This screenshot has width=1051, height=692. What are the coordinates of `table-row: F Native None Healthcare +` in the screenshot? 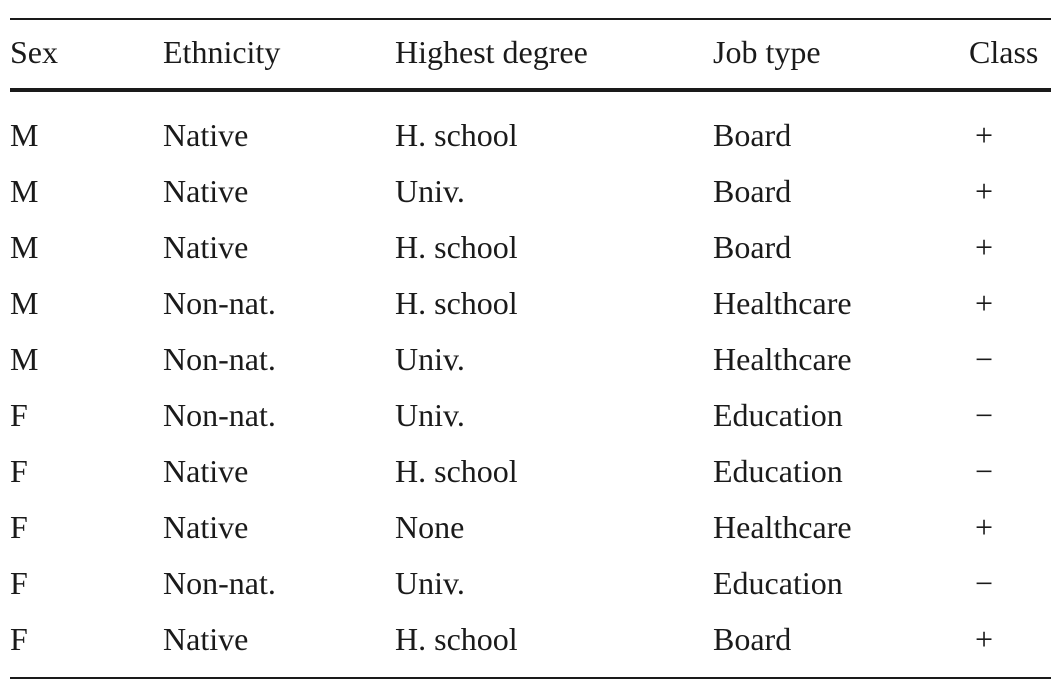 It's located at (525, 527).